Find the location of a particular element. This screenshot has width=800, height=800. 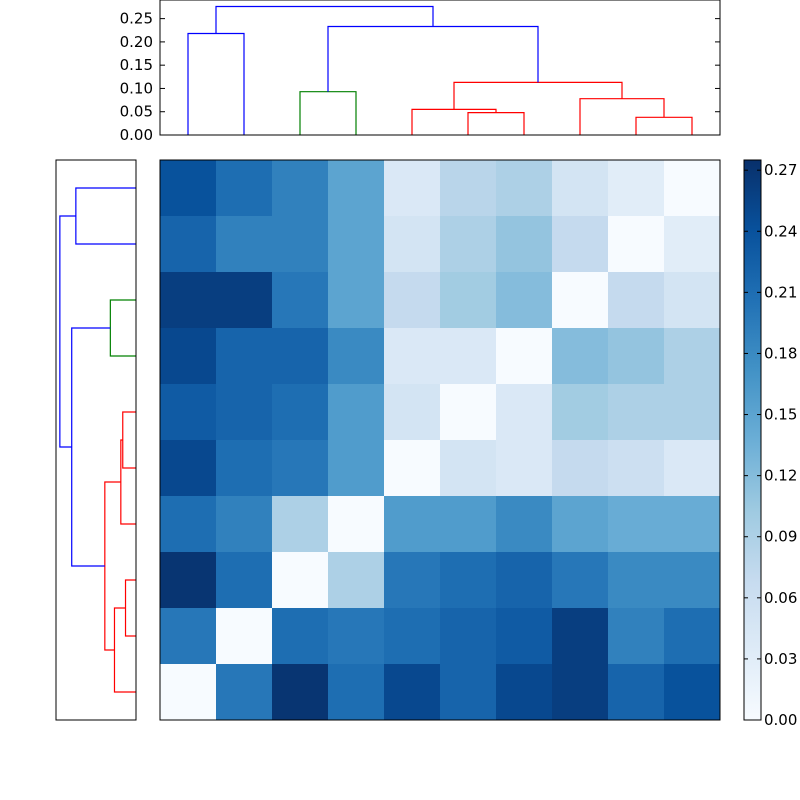

colorbar-tick-label: 0.18 is located at coordinates (780, 353).